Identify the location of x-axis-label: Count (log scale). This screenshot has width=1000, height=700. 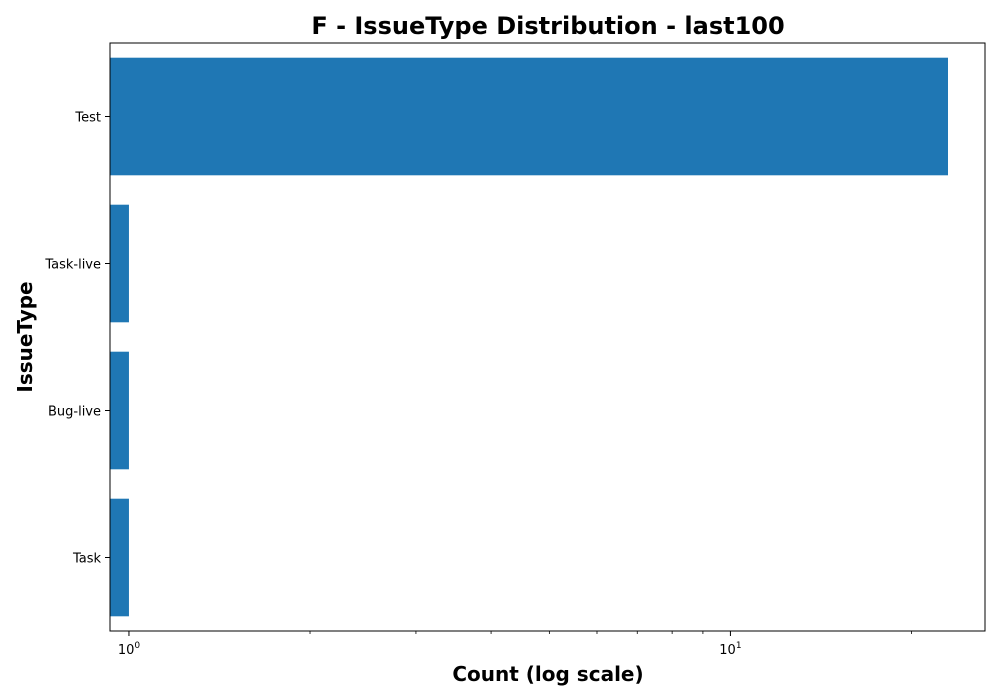
(547, 674).